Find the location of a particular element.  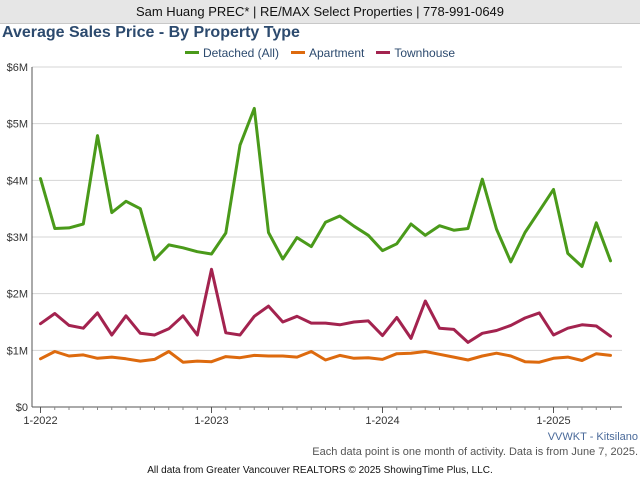

x-tick-label: 1-2022 is located at coordinates (40, 421).